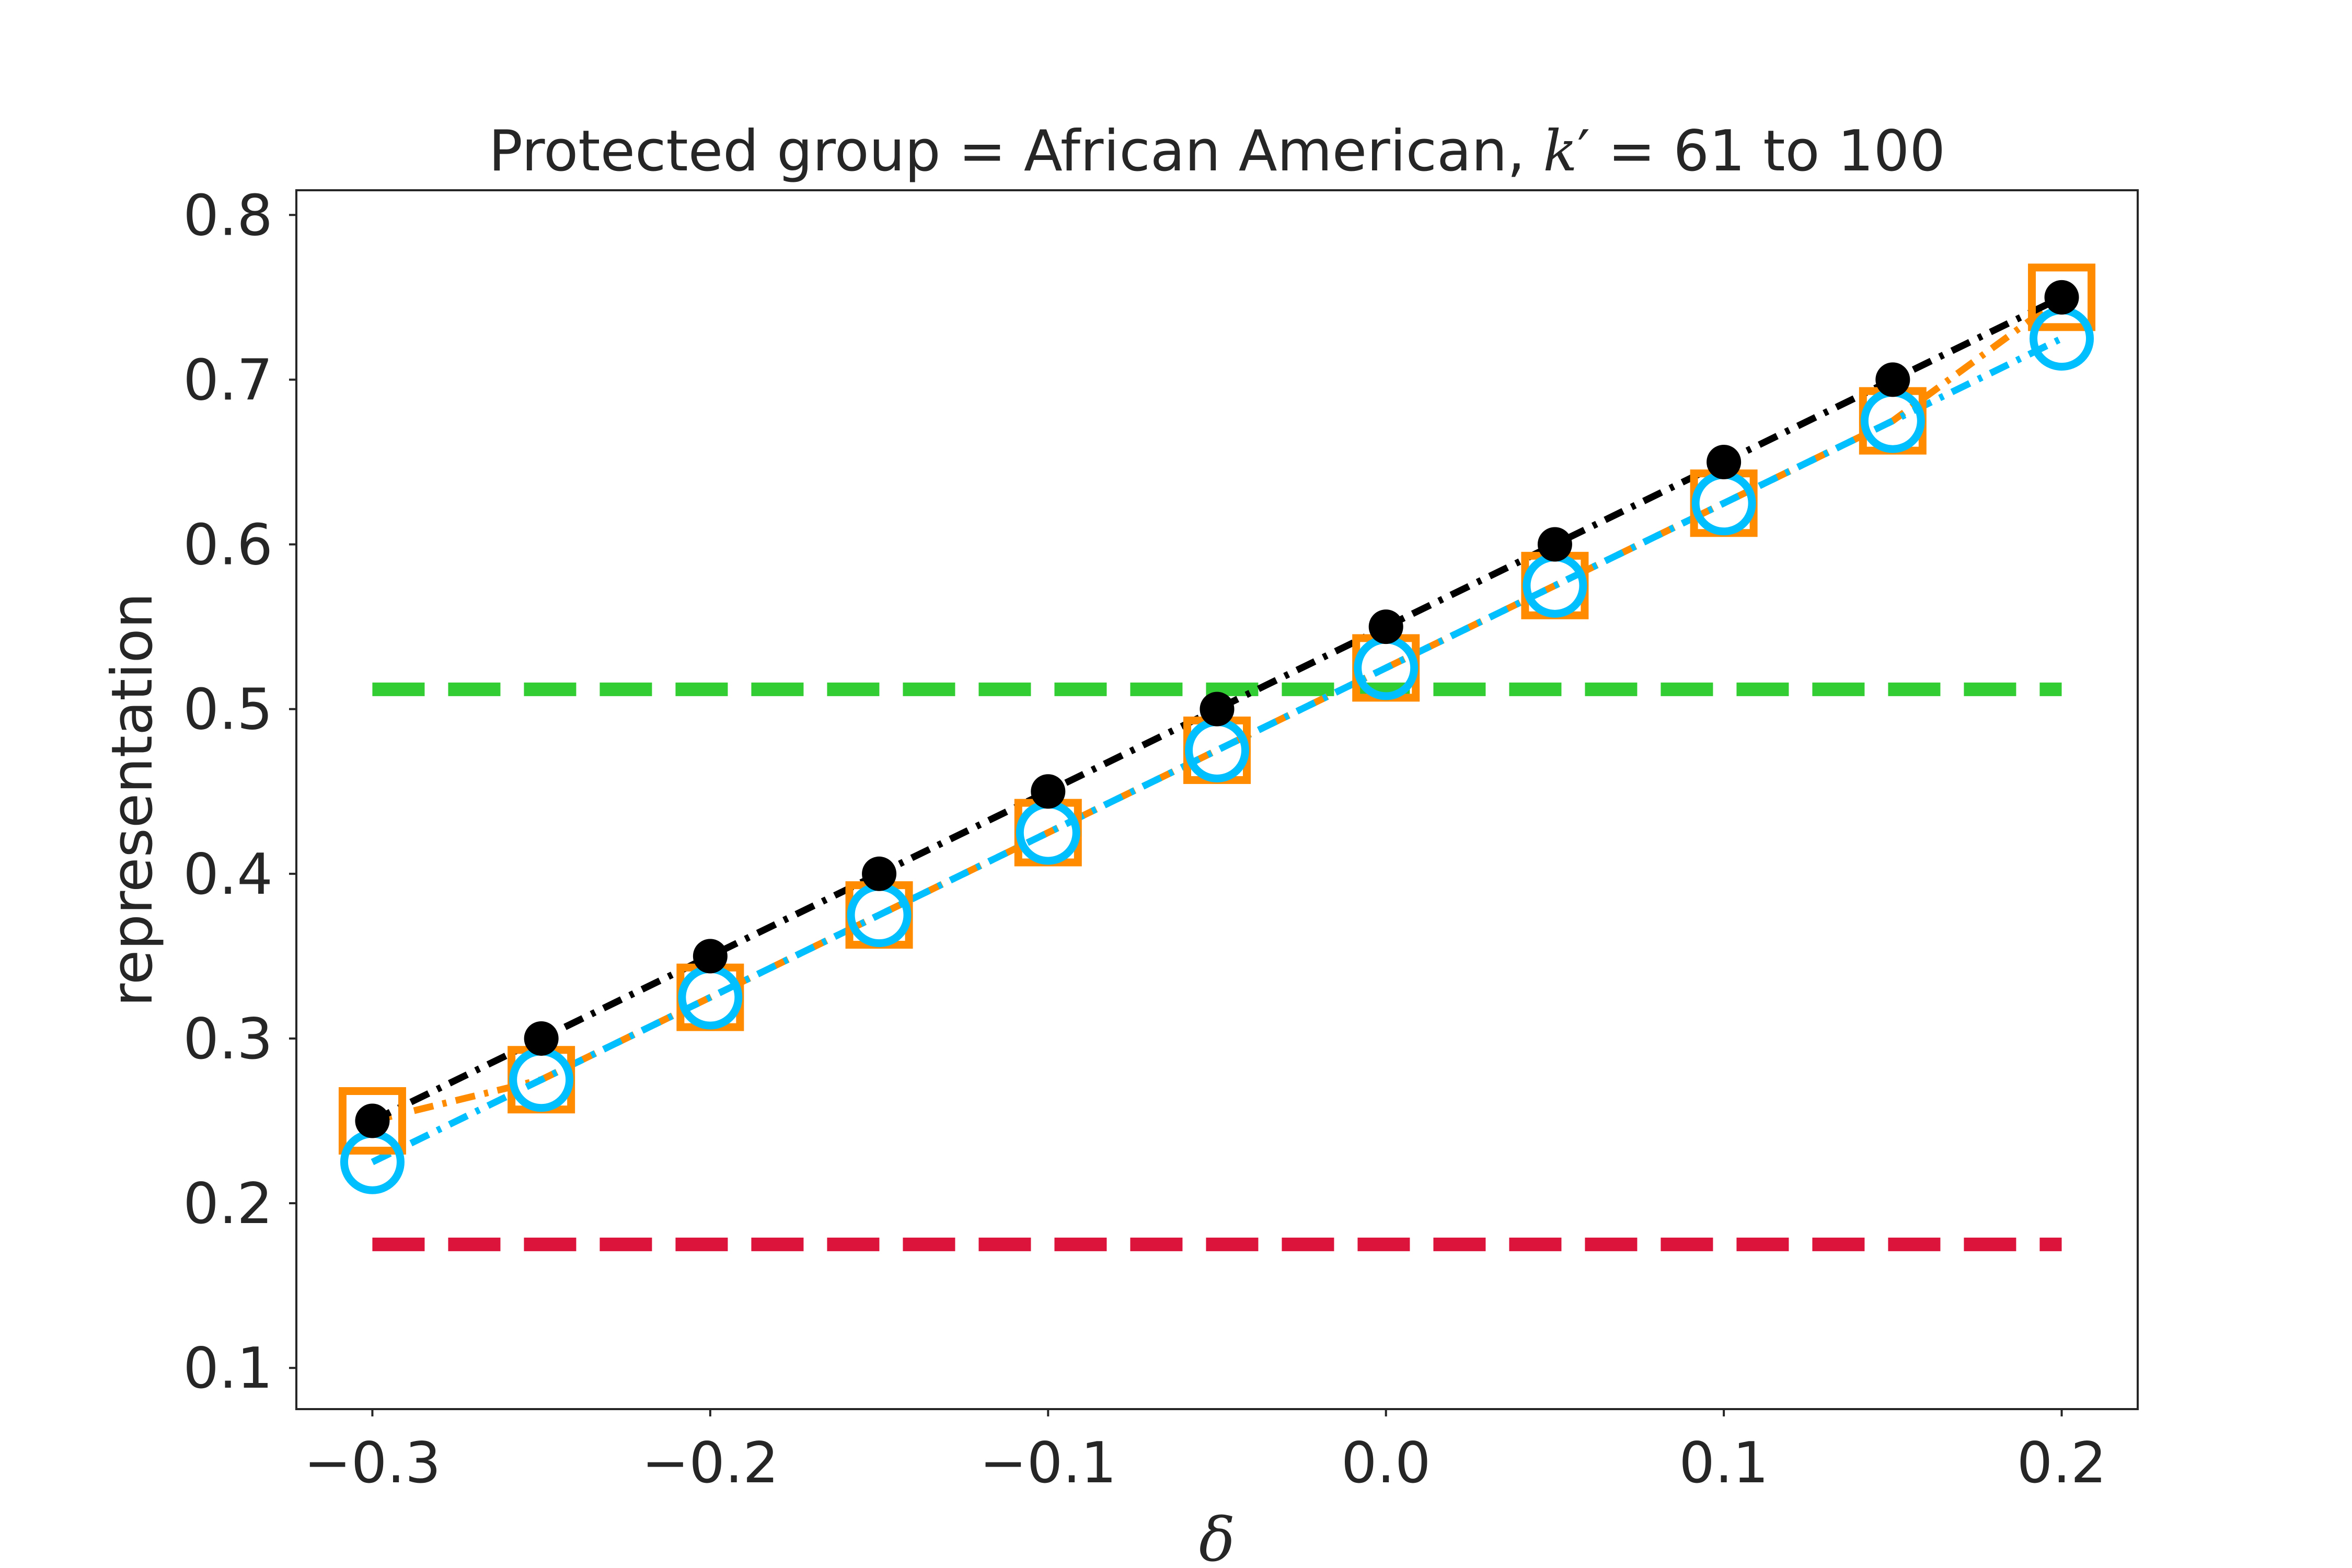 This screenshot has height=1568, width=2352. I want to click on chart-title-suffix: = 61 to 100, so click(1767, 151).